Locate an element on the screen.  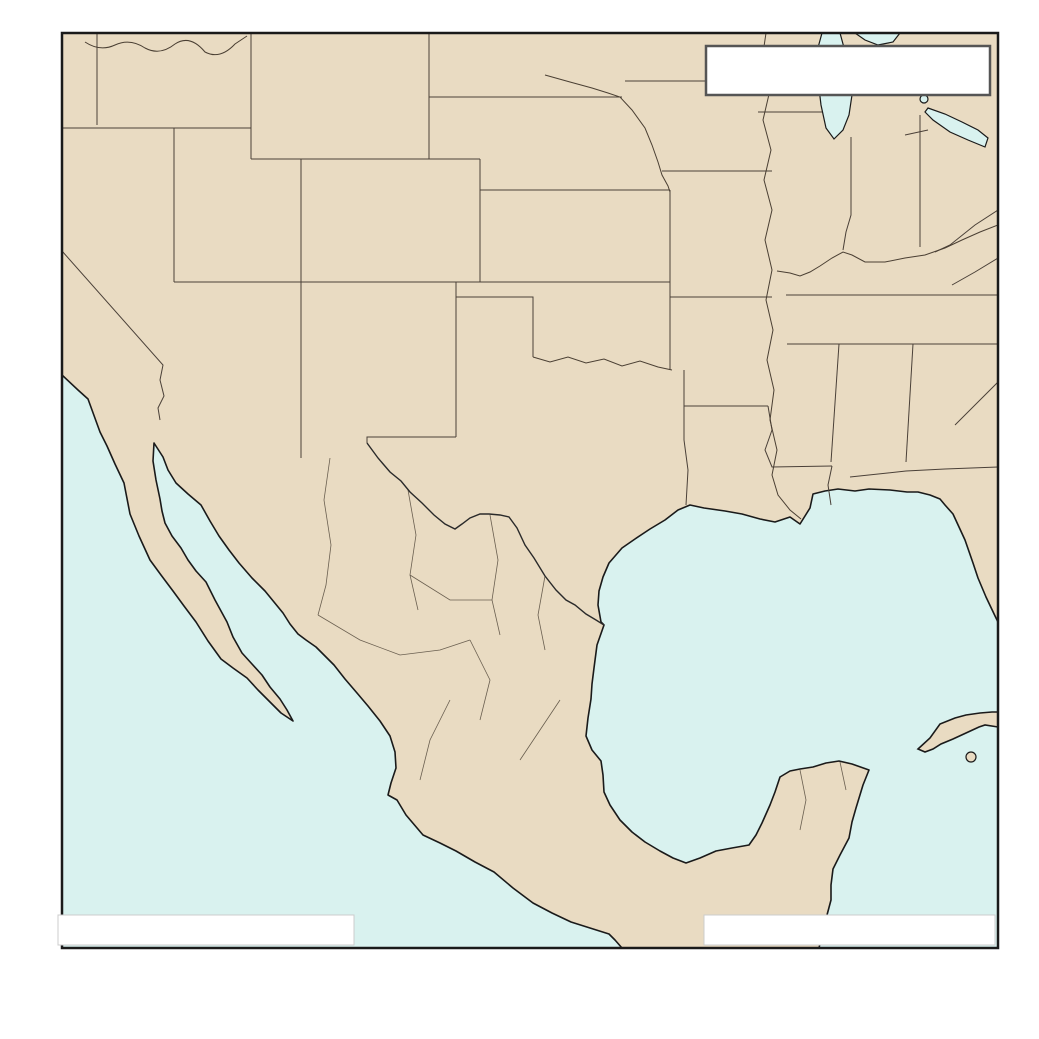
rio-grande-border is located at coordinates (485, 534).